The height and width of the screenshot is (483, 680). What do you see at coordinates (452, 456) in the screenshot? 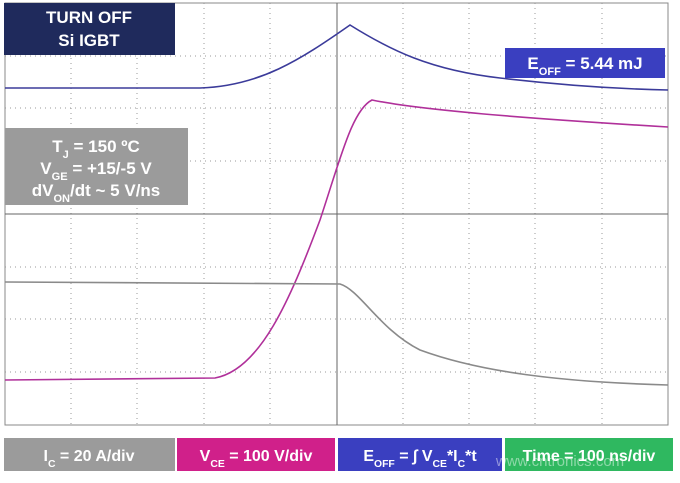
I see `text-run: *I` at bounding box center [452, 456].